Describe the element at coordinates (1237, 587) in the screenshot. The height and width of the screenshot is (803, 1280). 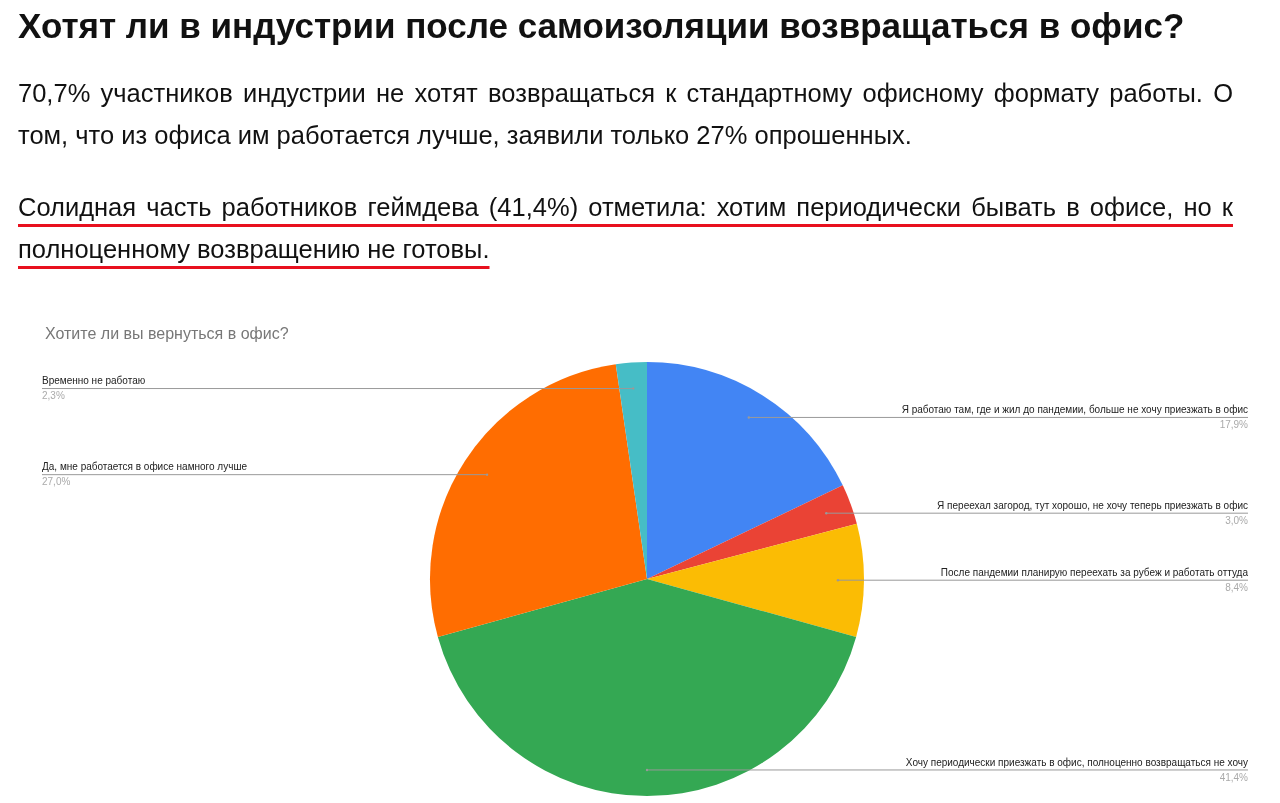
I see `data-label: 8,4%` at that location.